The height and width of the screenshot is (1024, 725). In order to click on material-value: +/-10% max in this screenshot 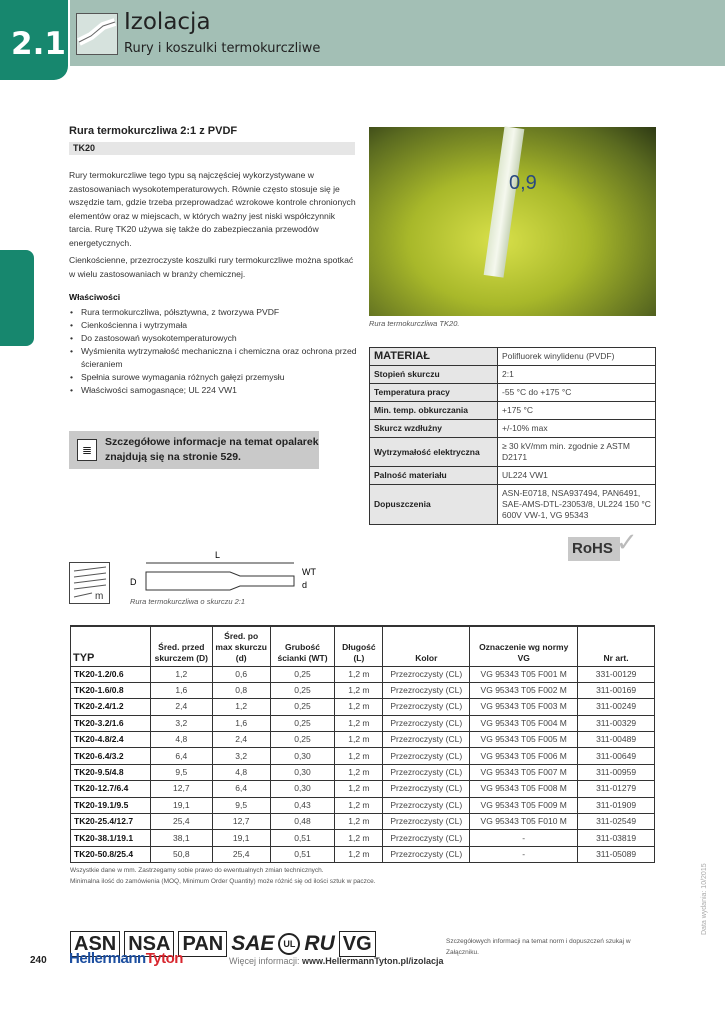, I will do `click(576, 428)`.